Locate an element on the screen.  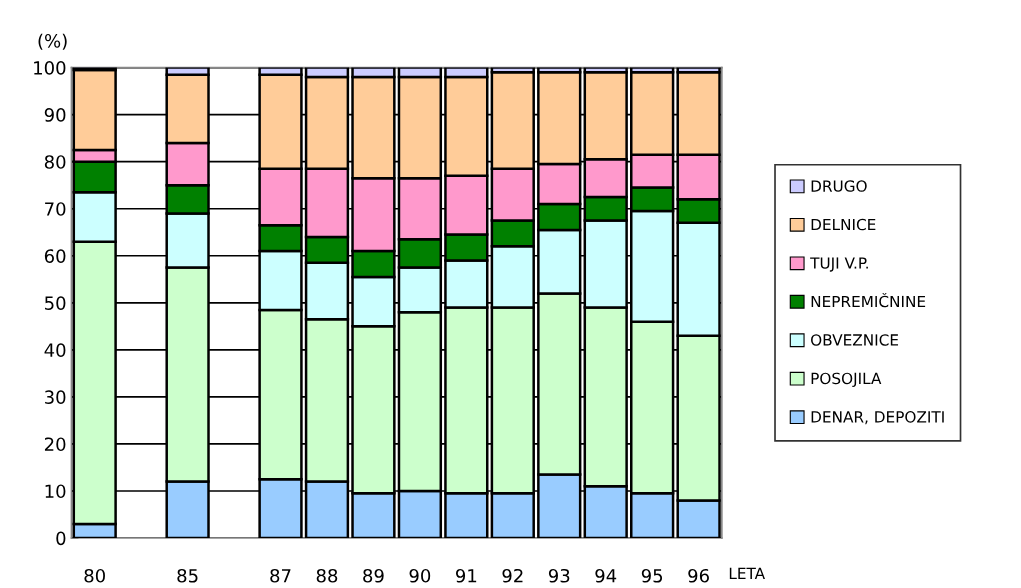
legend-label: TUJI V.P. is located at coordinates (839, 264).